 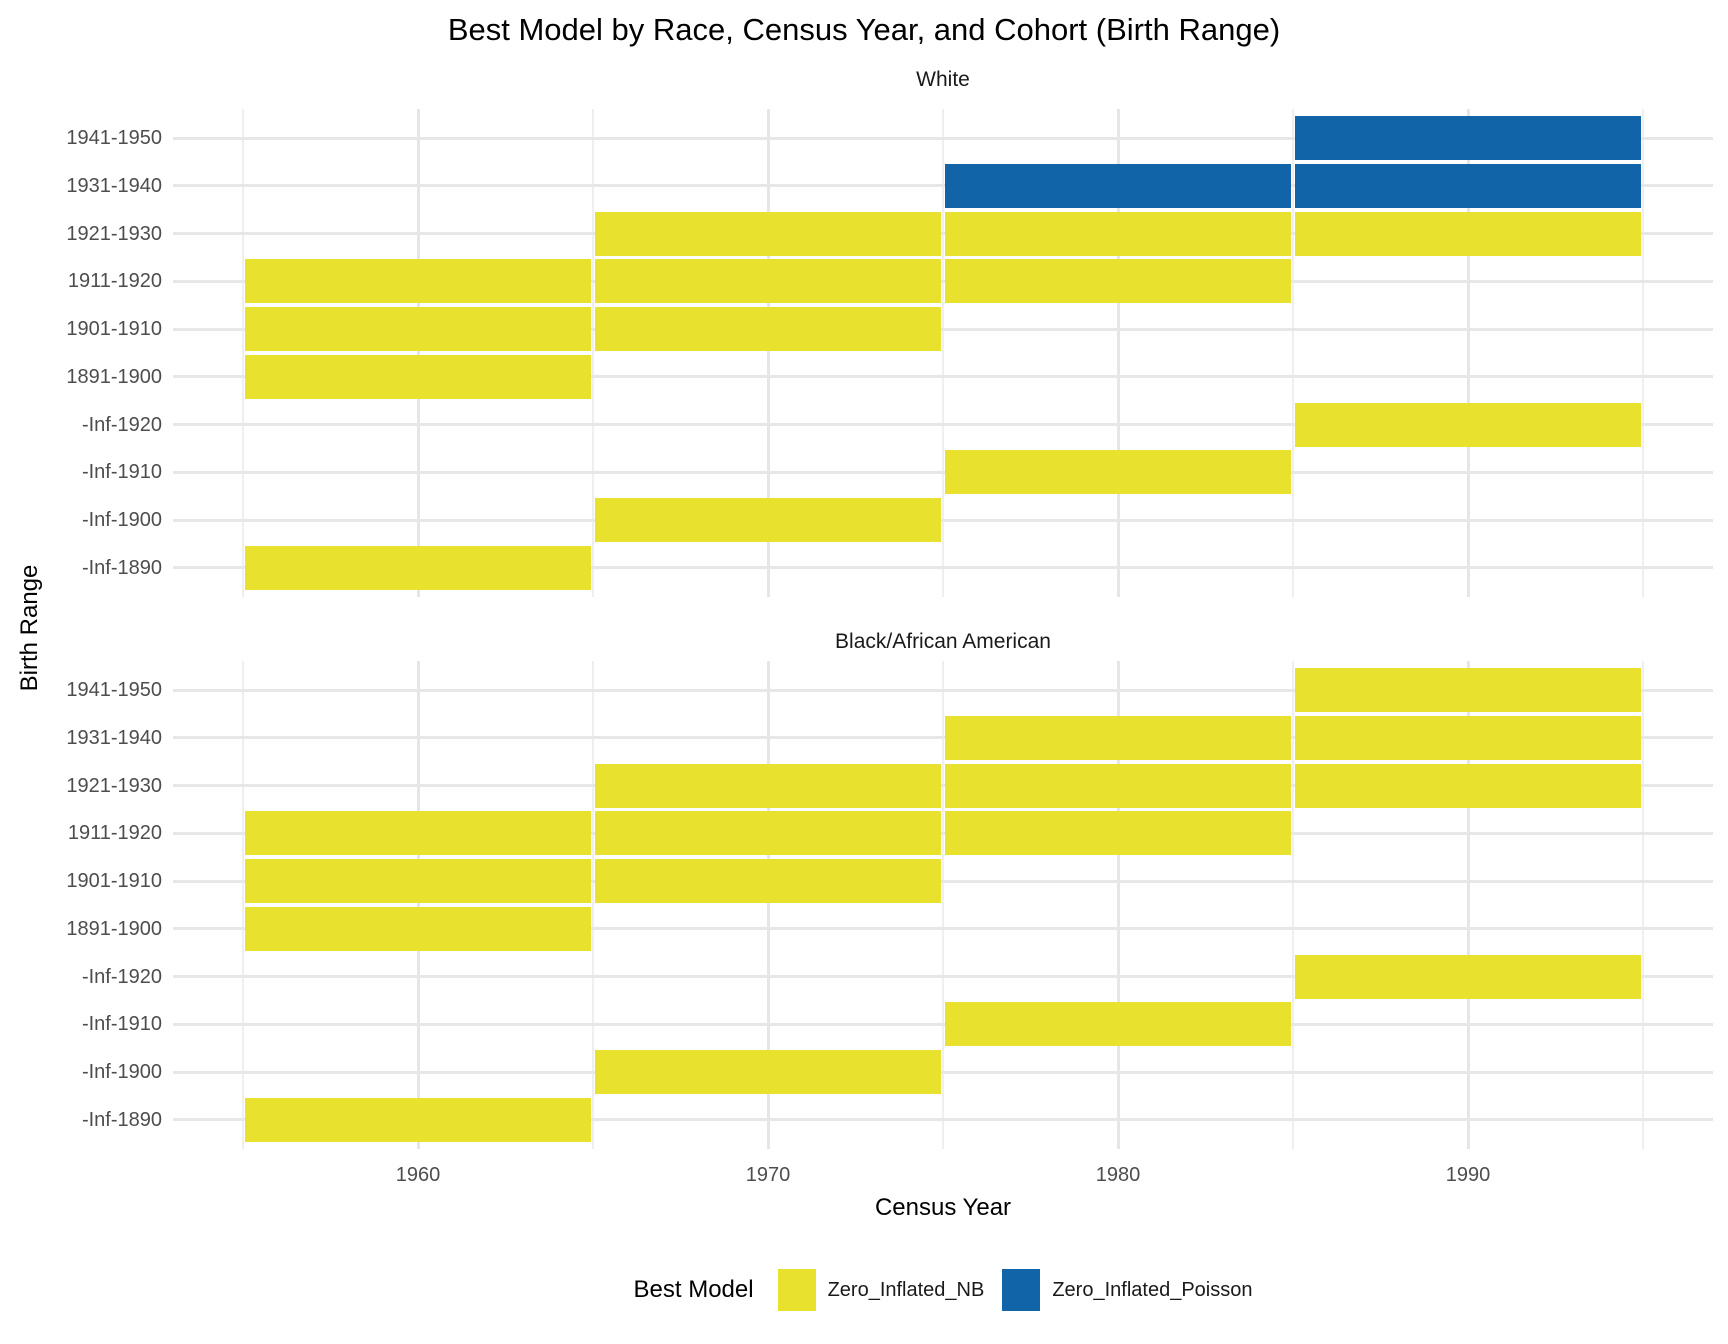 I want to click on facet-strip-label: Black/African American, so click(x=943, y=641).